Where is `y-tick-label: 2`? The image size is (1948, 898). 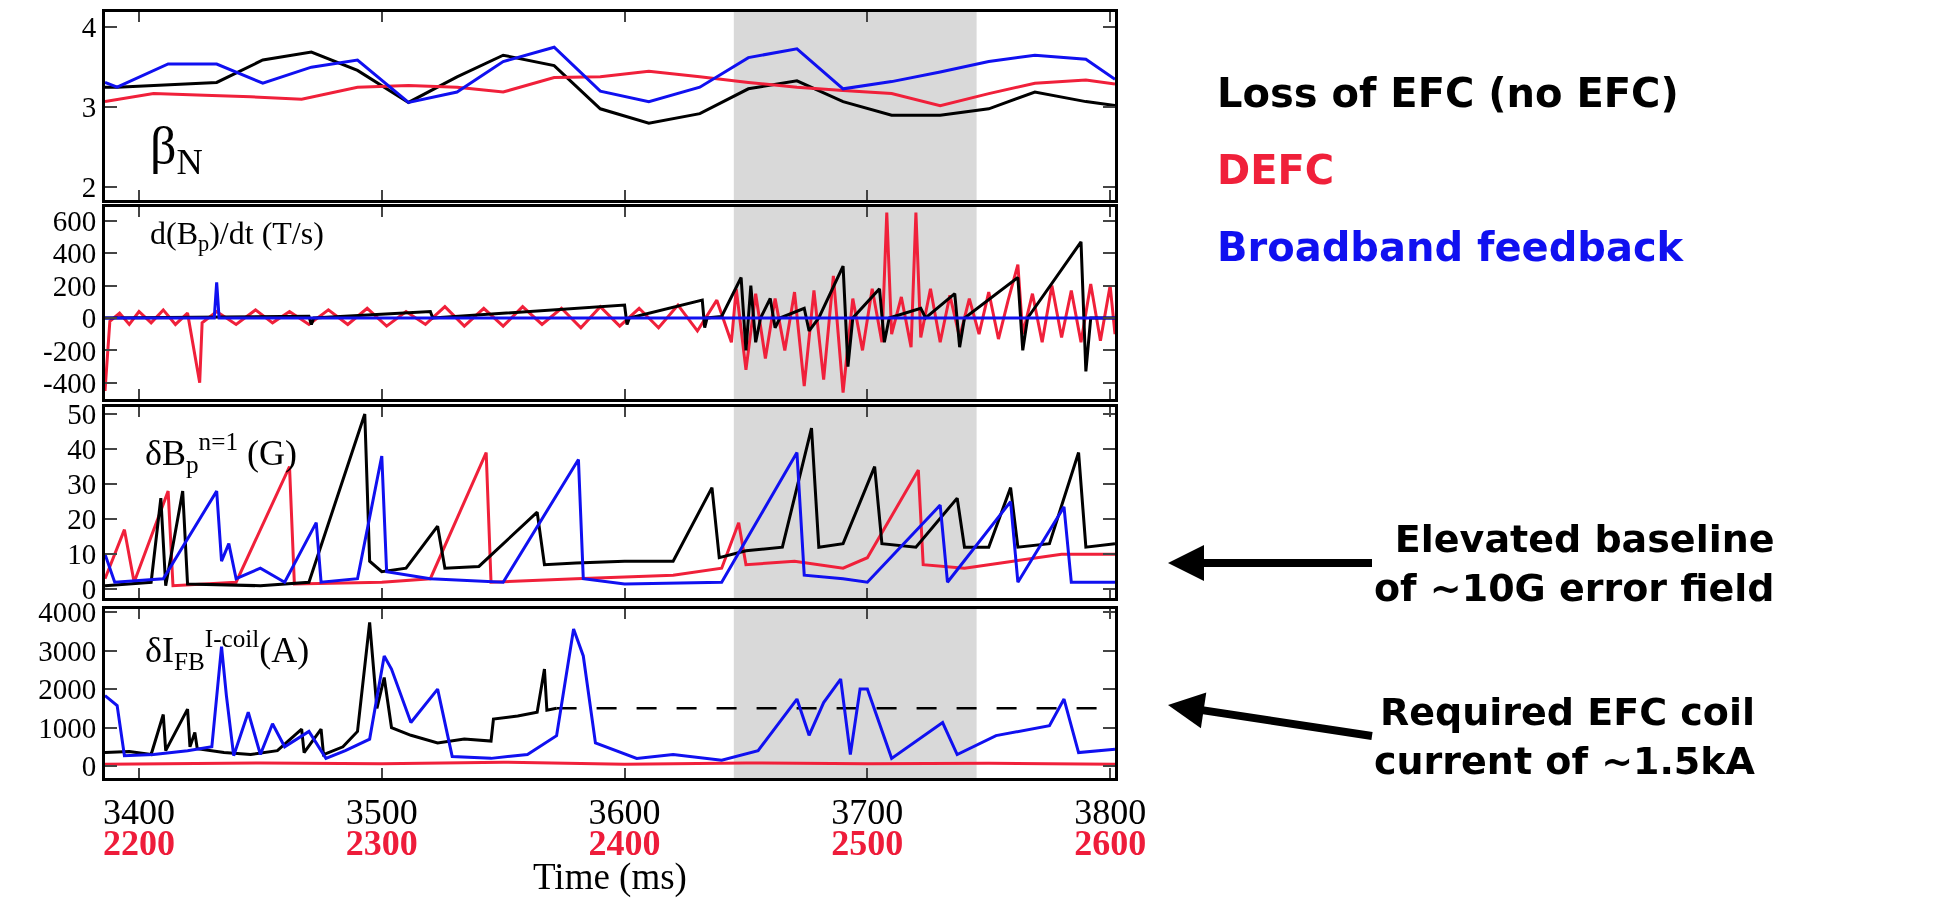
y-tick-label: 2 is located at coordinates (89, 187).